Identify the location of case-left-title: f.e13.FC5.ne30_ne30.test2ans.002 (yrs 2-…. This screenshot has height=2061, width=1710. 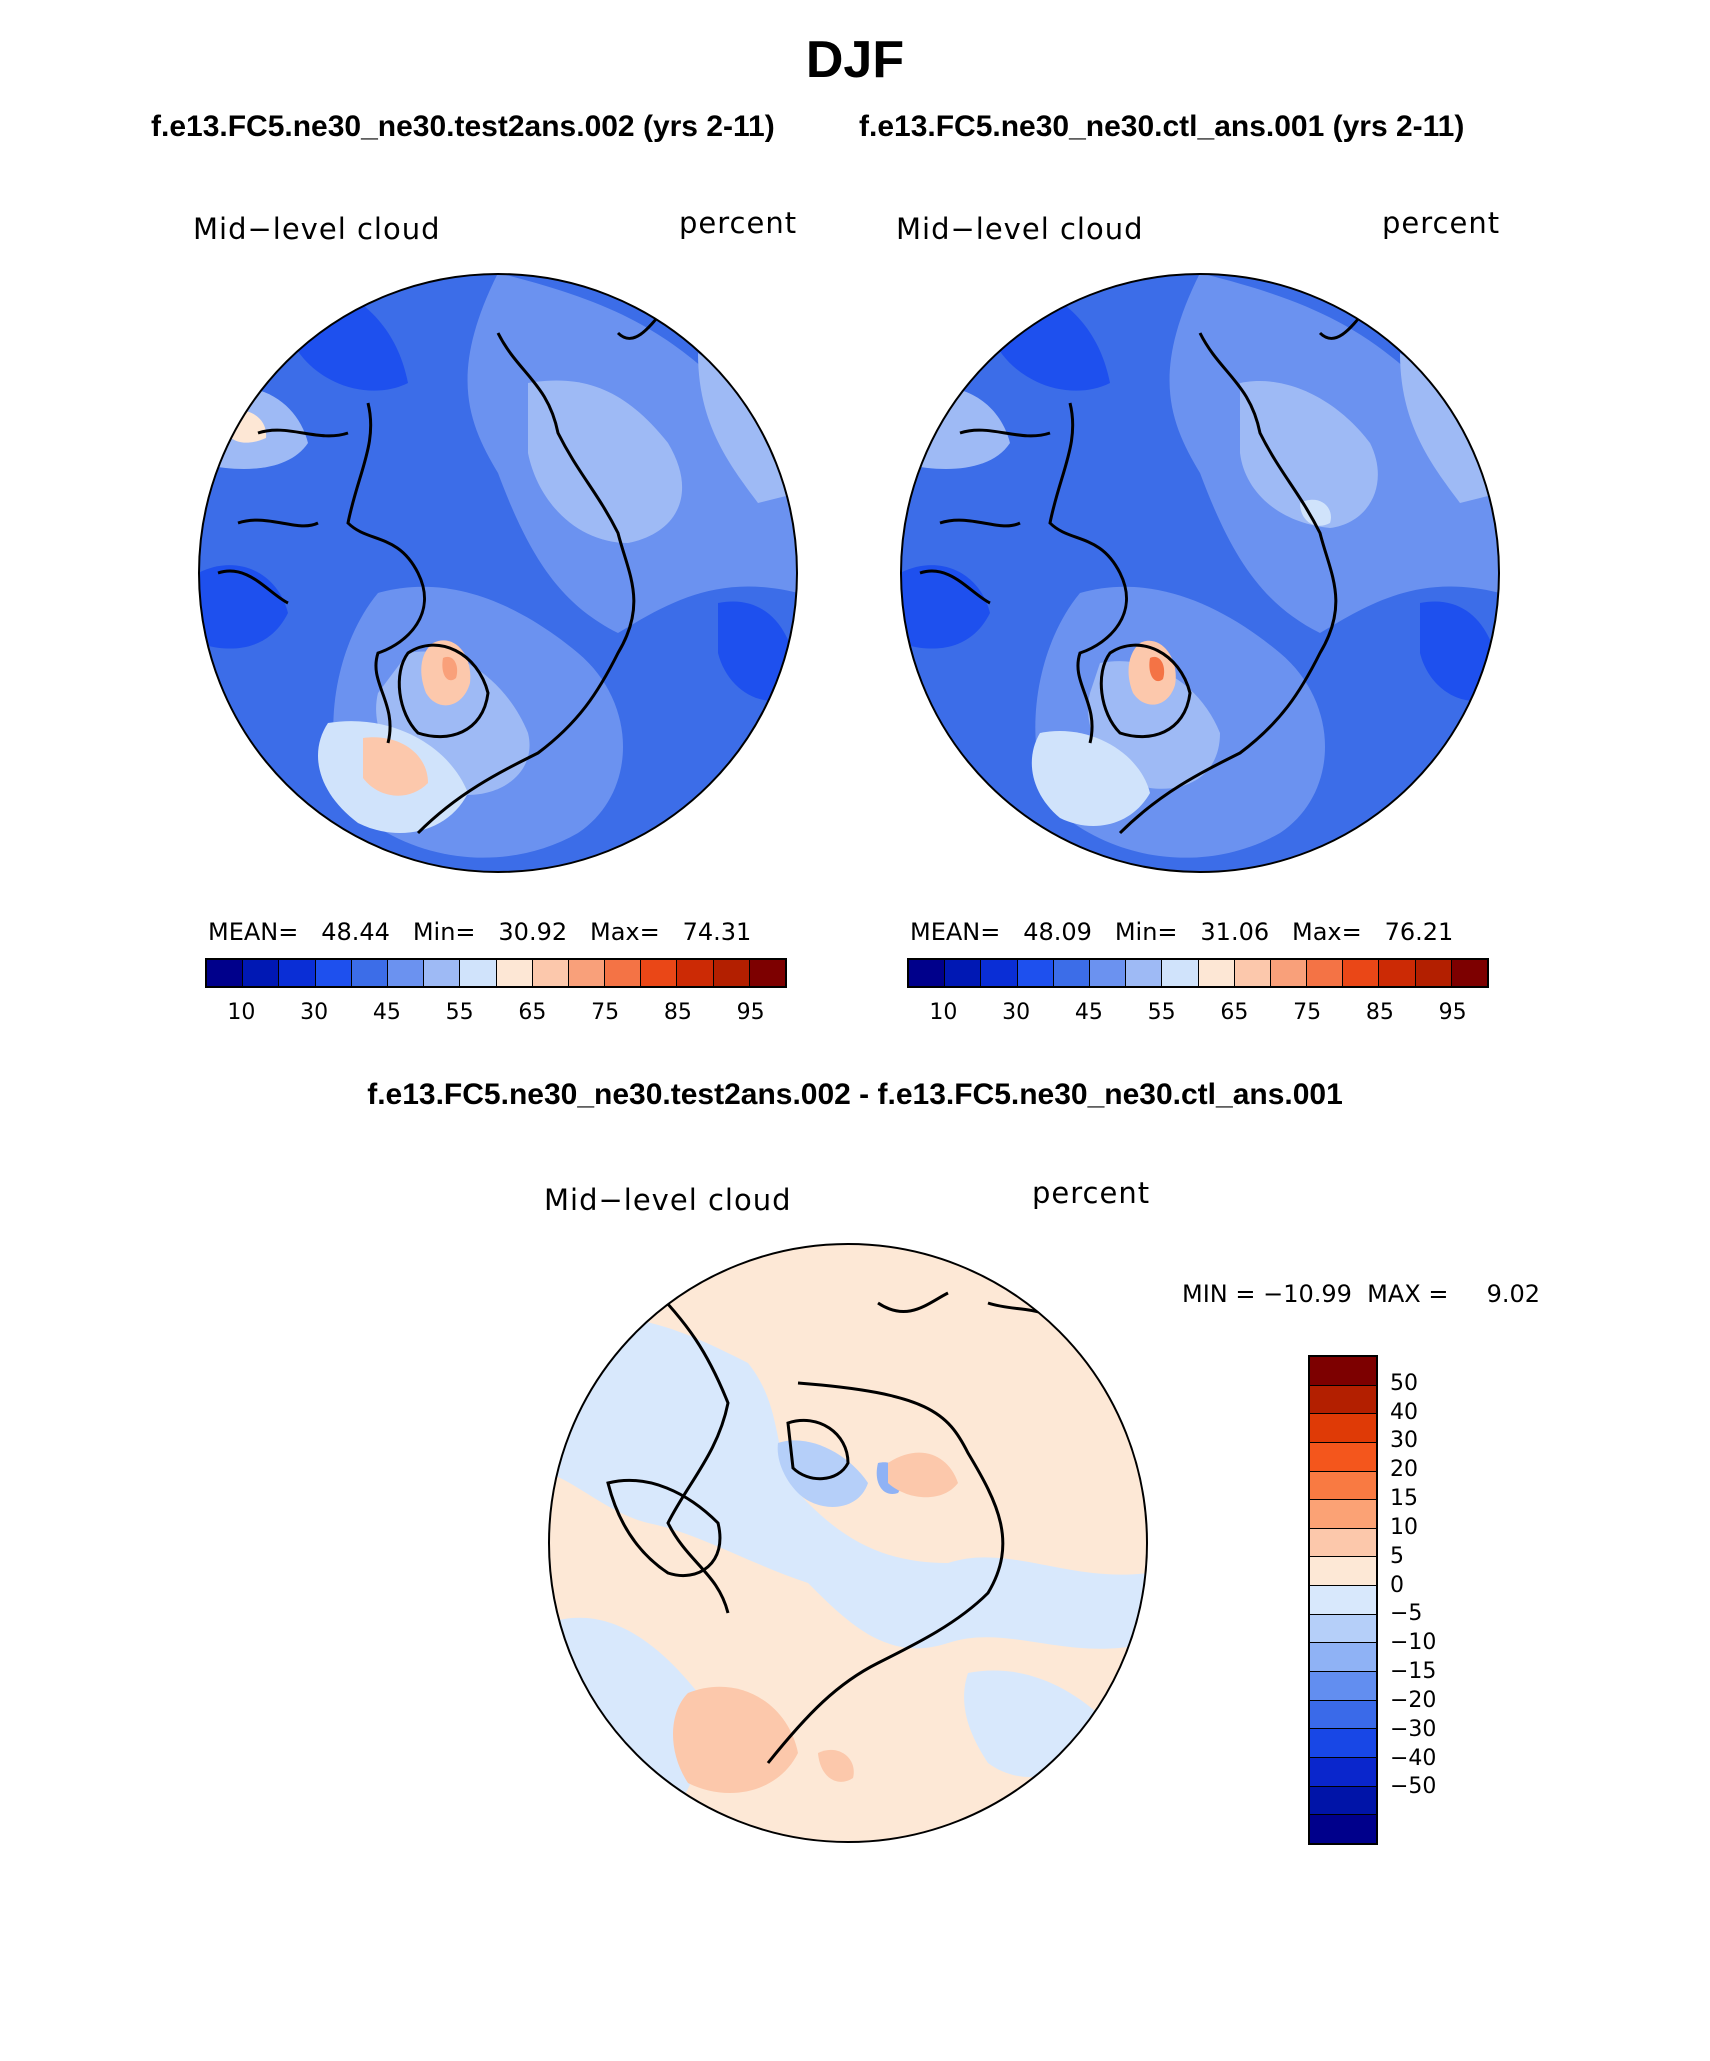
(463, 126).